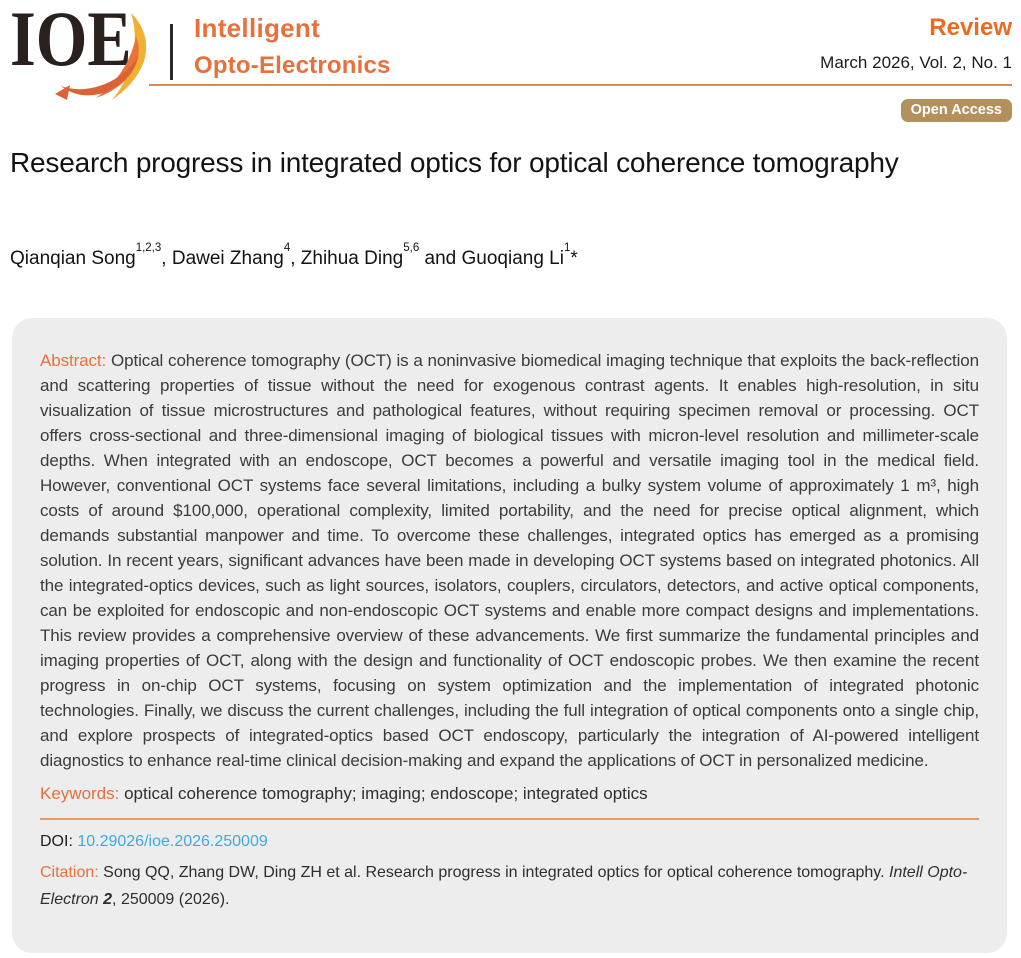 The image size is (1021, 958). I want to click on journal-name-line1: Intelligent, so click(257, 28).